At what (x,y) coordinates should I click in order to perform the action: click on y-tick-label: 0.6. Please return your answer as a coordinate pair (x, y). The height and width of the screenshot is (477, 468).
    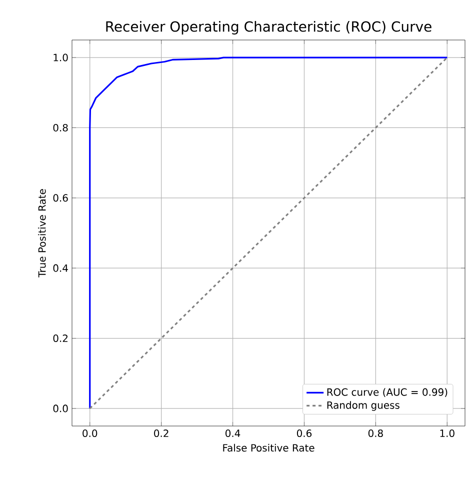
    Looking at the image, I should click on (60, 198).